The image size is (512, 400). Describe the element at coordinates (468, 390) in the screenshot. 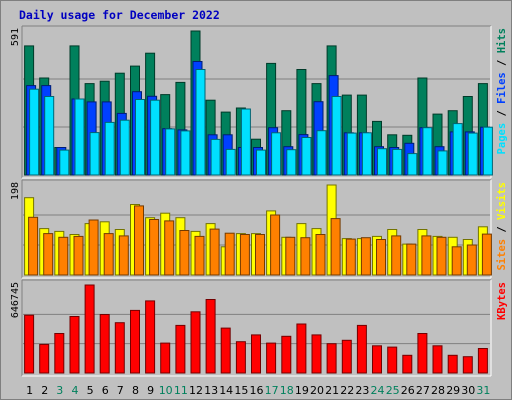

I see `x-tick-day-30: 30` at that location.